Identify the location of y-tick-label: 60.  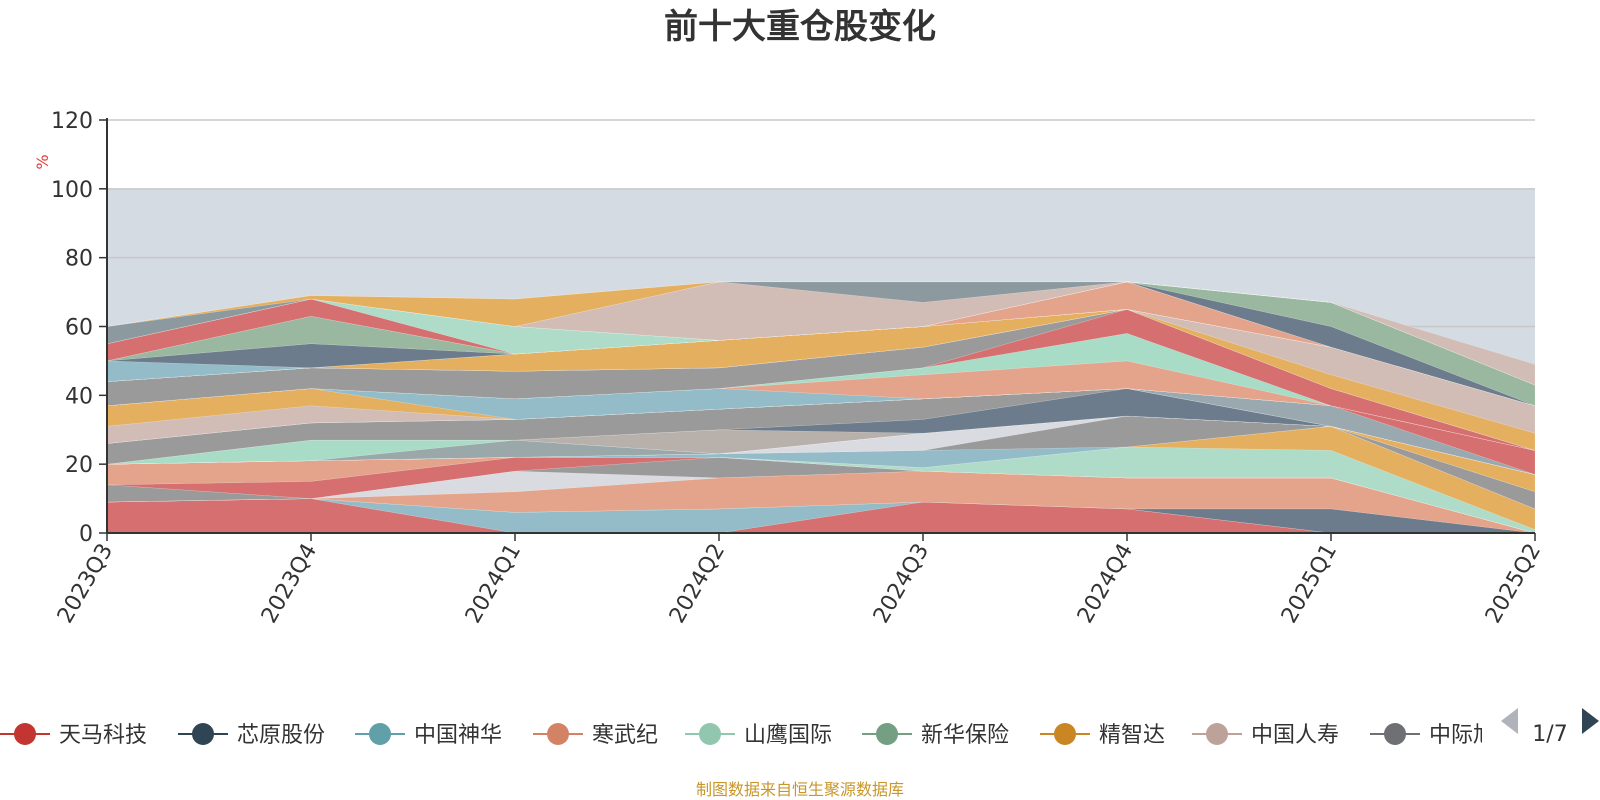
(79, 328).